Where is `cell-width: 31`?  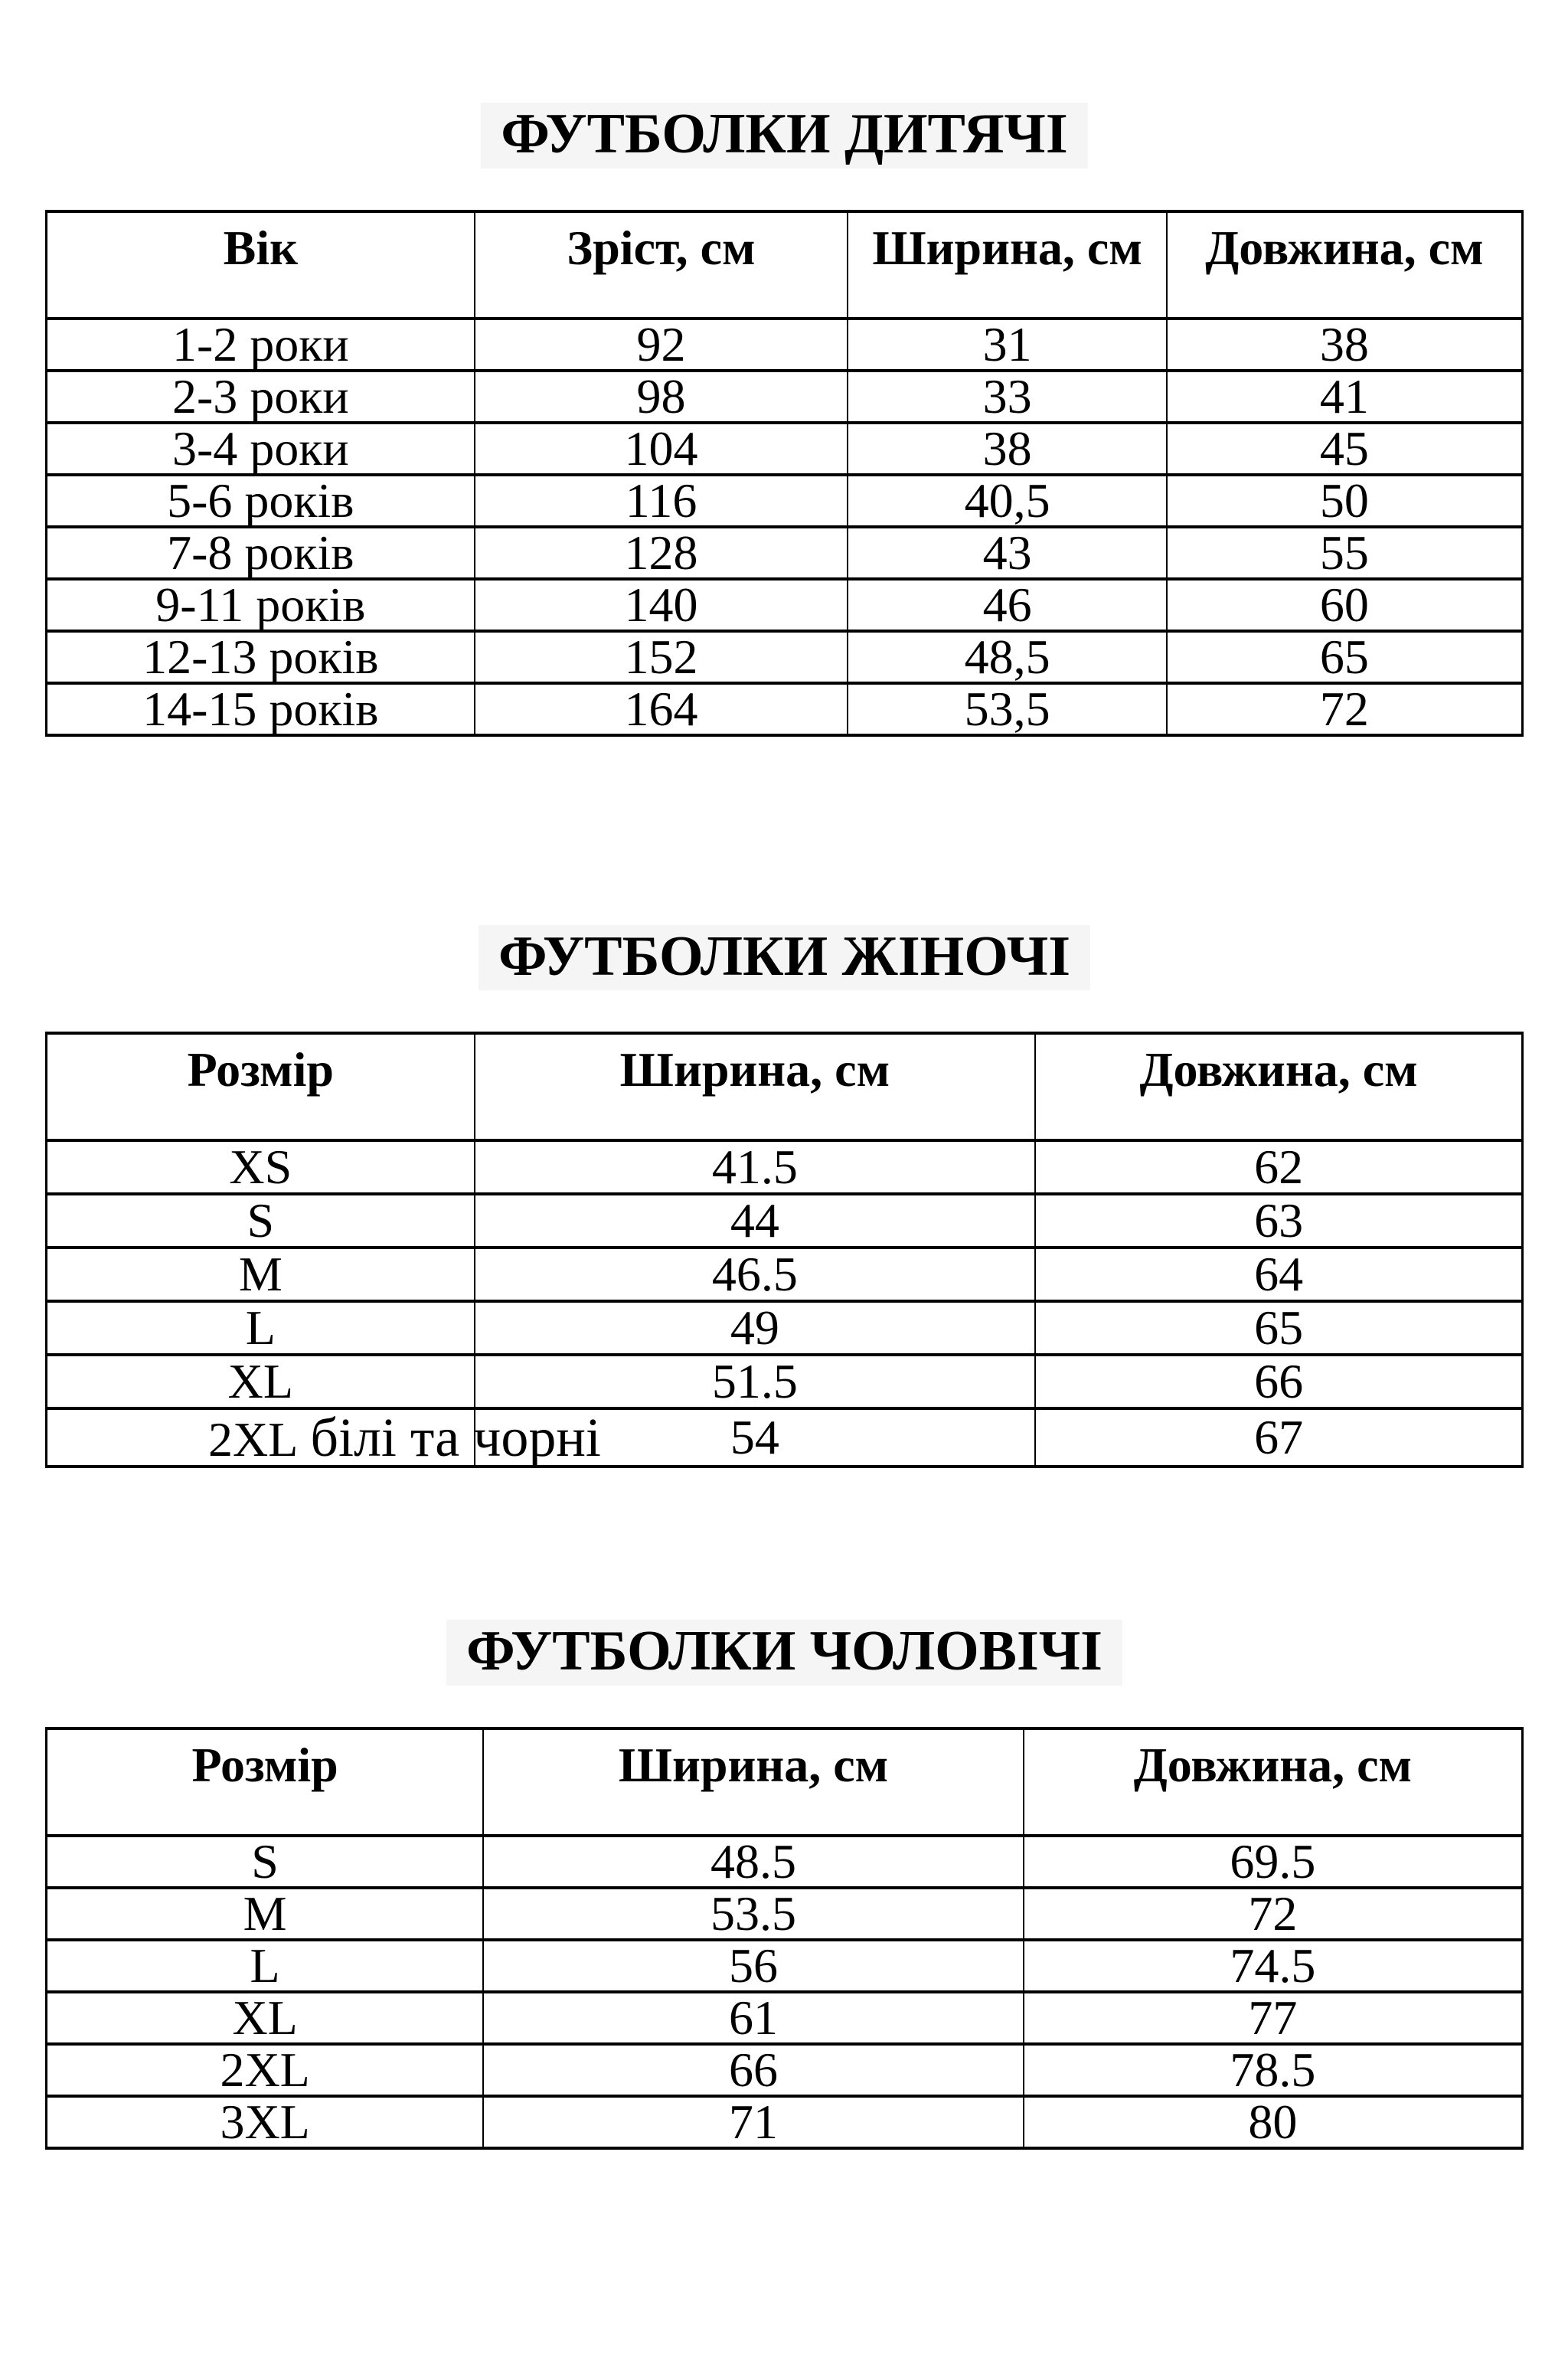 cell-width: 31 is located at coordinates (1007, 344).